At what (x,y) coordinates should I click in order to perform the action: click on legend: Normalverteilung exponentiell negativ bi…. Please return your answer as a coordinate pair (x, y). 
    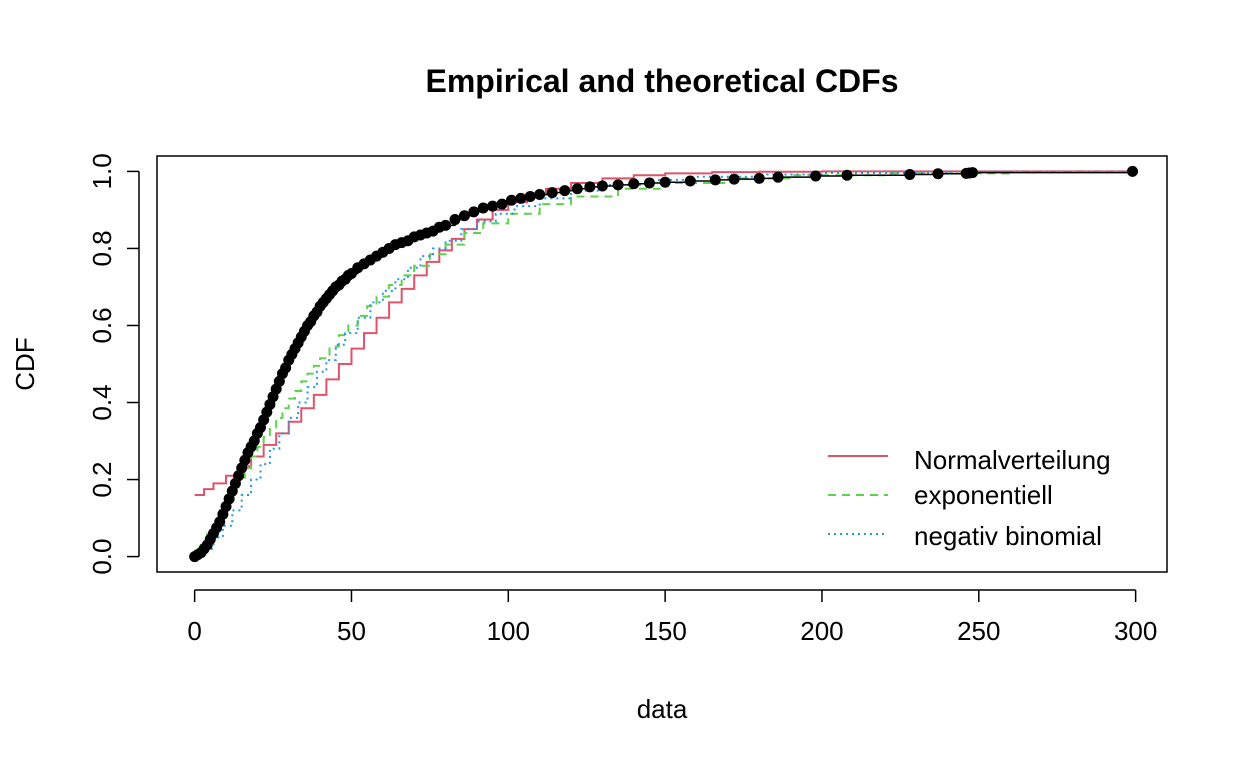
    Looking at the image, I should click on (969, 498).